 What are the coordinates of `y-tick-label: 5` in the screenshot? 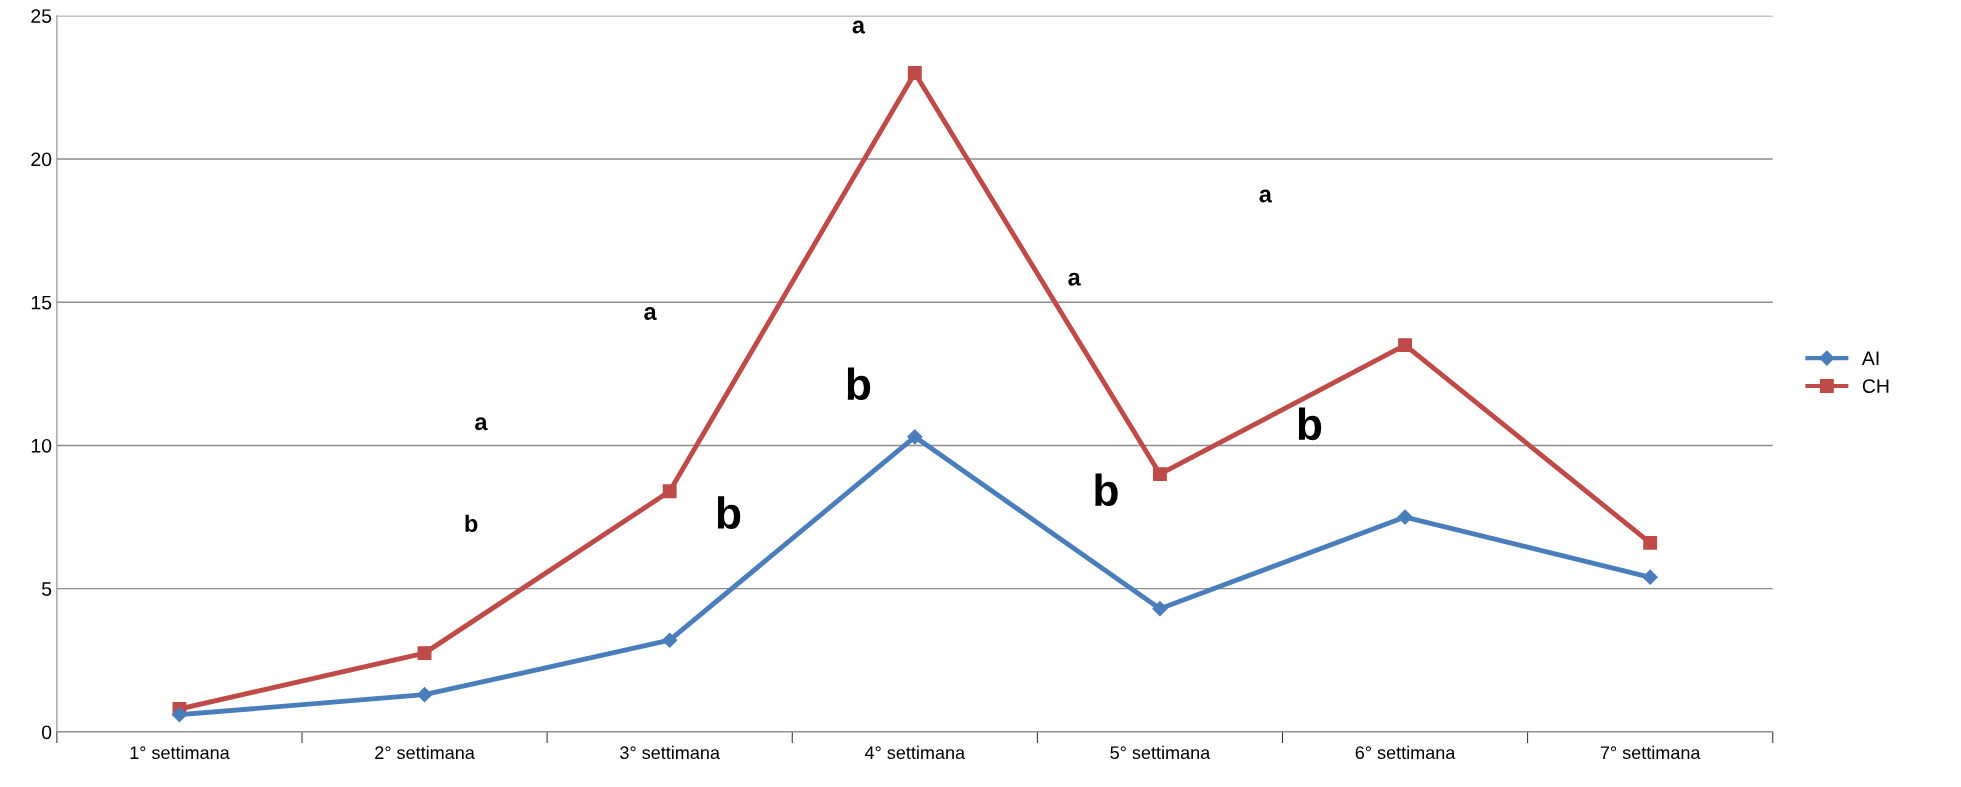 It's located at (46, 589).